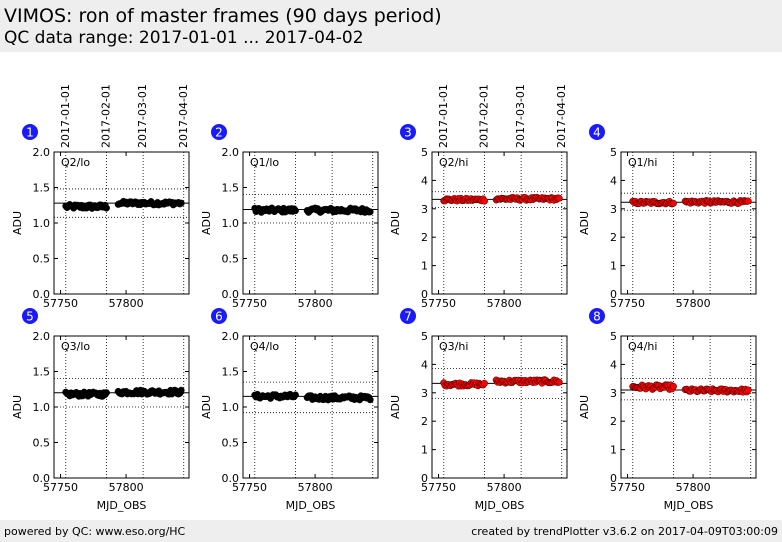 The image size is (782, 542). What do you see at coordinates (75, 162) in the screenshot?
I see `panel-label: Q2/lo` at bounding box center [75, 162].